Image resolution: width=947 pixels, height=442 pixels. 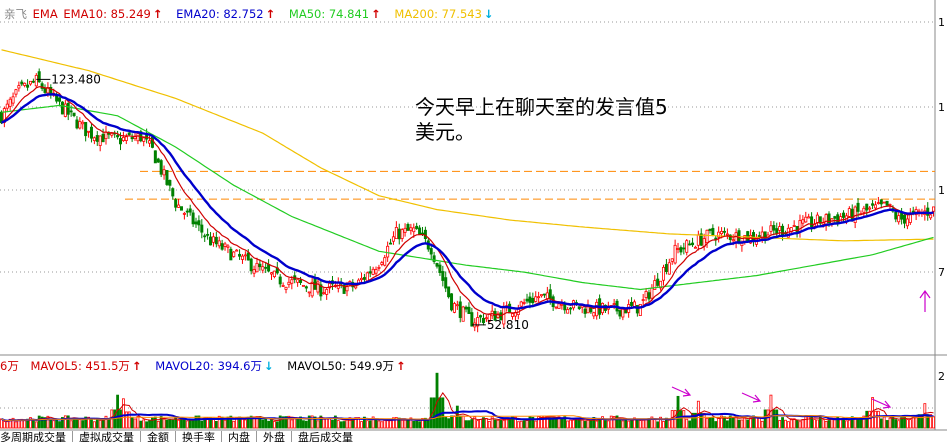 I want to click on ema10-arrow-icon: ↑, so click(x=157, y=14).